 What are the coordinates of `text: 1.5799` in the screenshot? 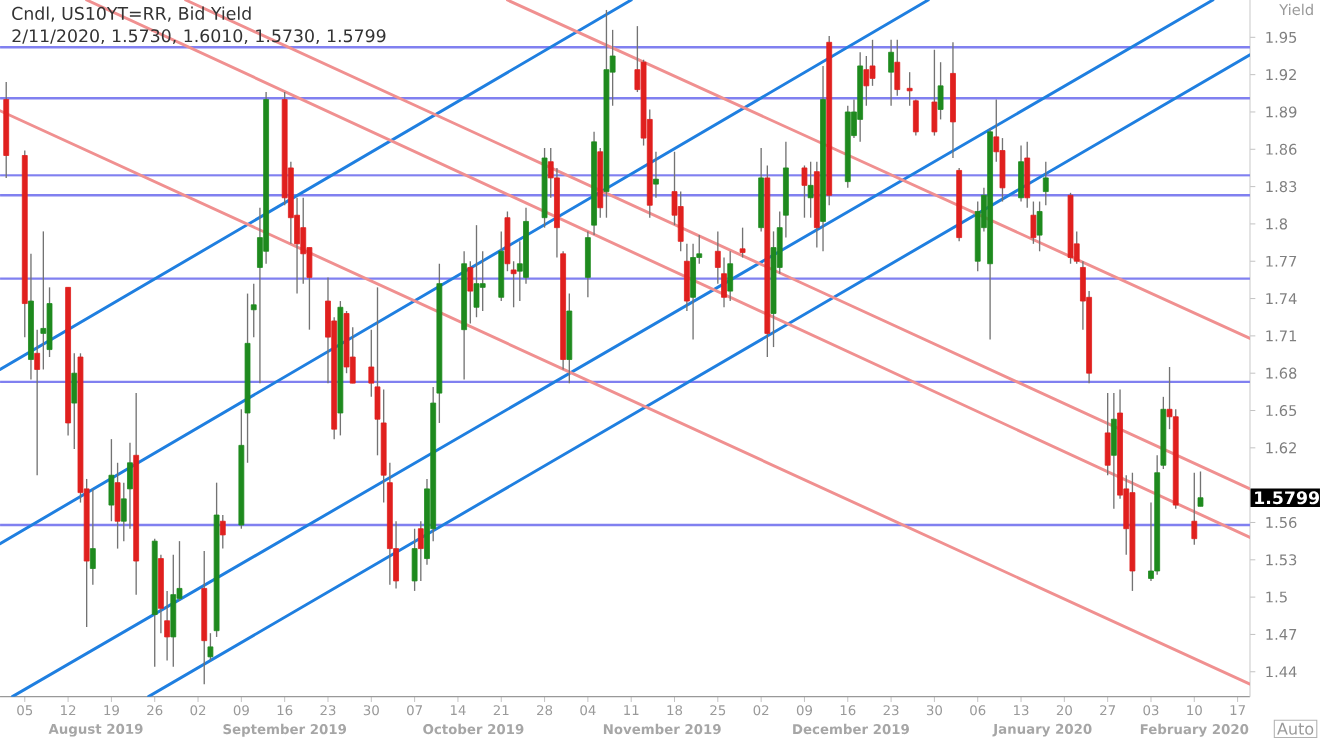 It's located at (1287, 498).